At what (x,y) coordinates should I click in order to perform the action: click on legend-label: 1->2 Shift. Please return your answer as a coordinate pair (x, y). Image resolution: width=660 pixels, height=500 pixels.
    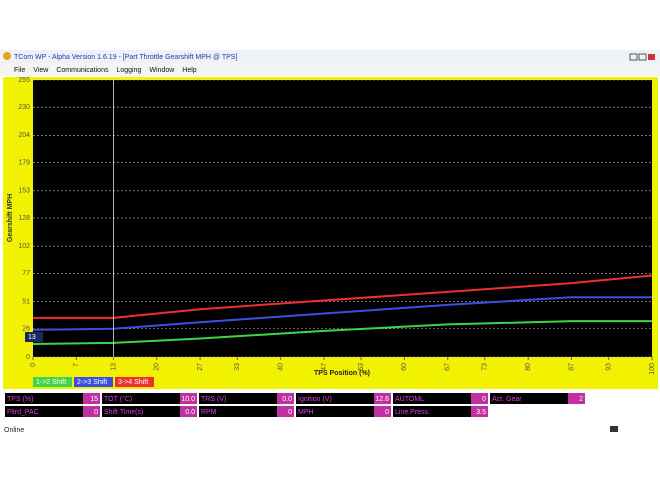
    Looking at the image, I should click on (51, 382).